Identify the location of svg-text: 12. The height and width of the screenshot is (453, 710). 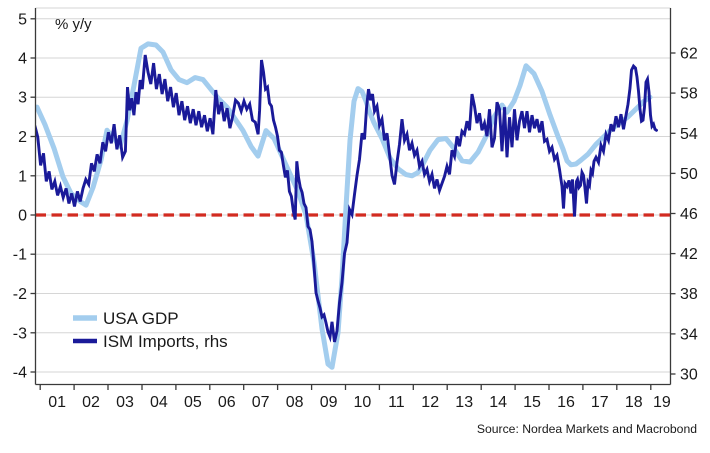
(430, 402).